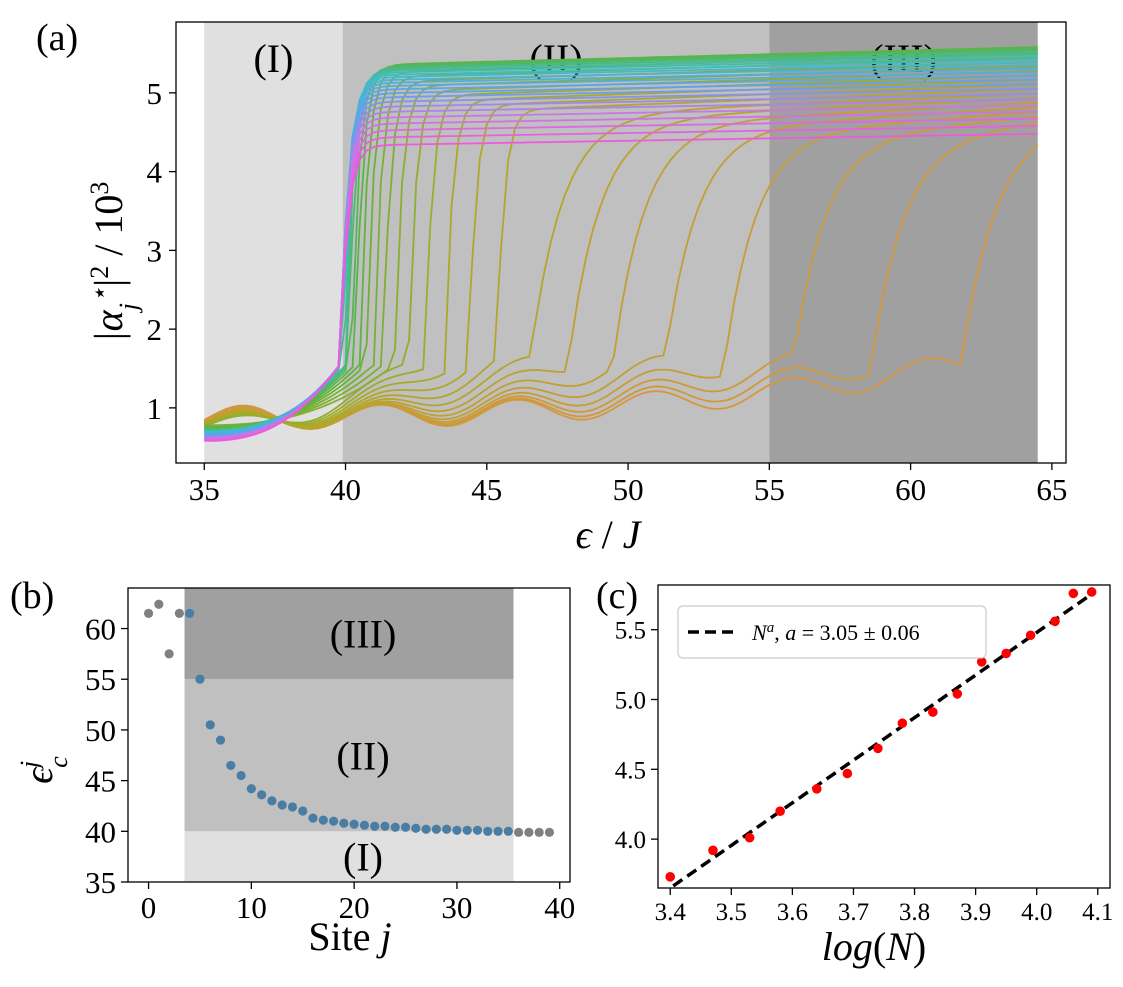  Describe the element at coordinates (204, 489) in the screenshot. I see `x-tick-label: 35` at that location.